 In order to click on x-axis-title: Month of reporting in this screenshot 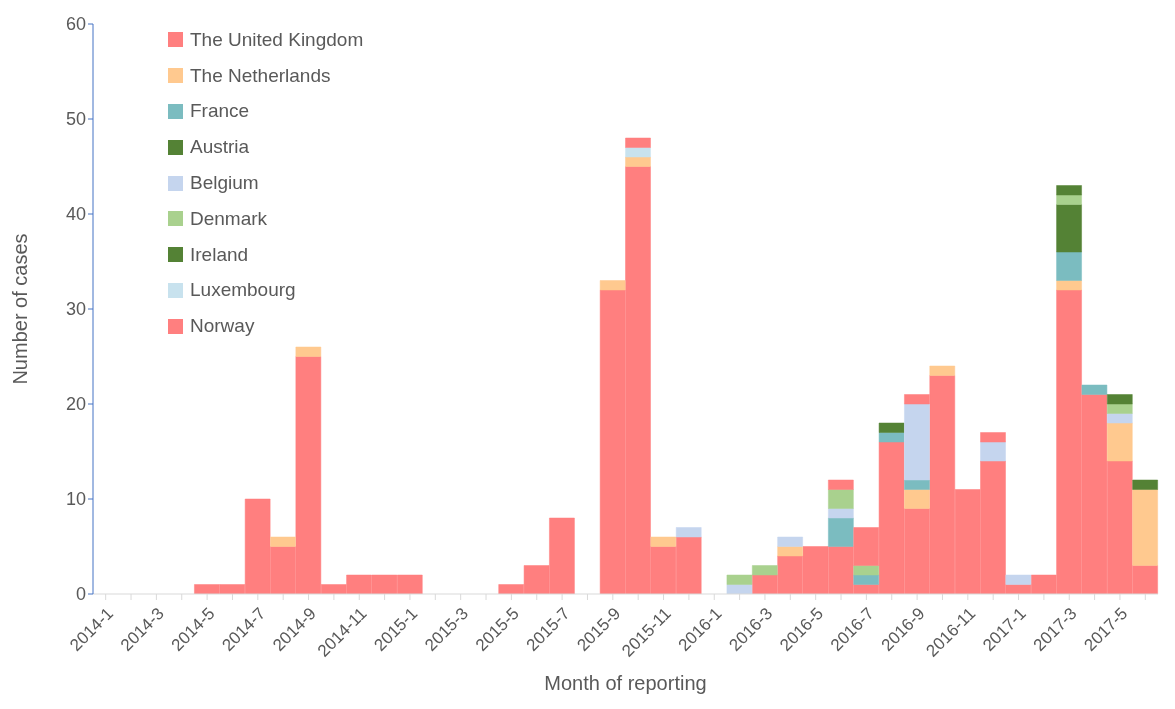, I will do `click(625, 683)`.